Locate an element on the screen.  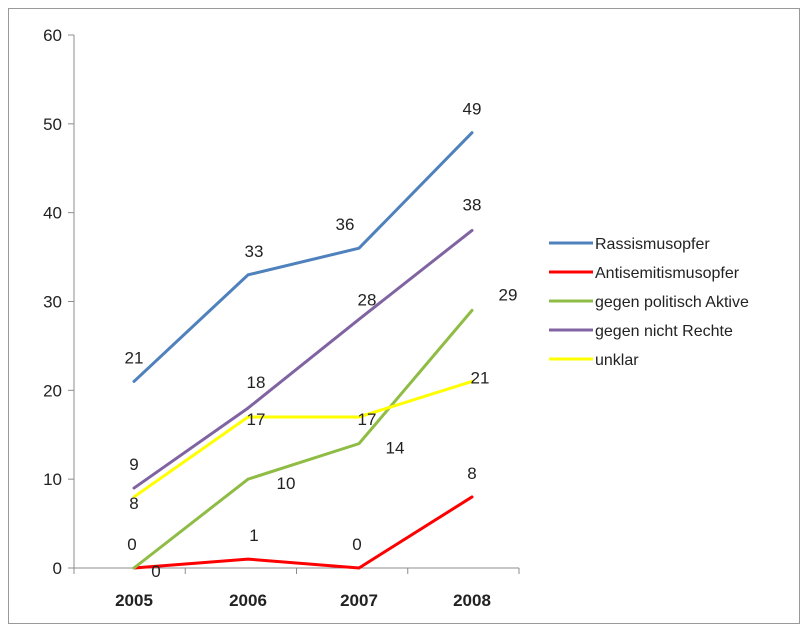
y-tick-label: 0 is located at coordinates (57, 568).